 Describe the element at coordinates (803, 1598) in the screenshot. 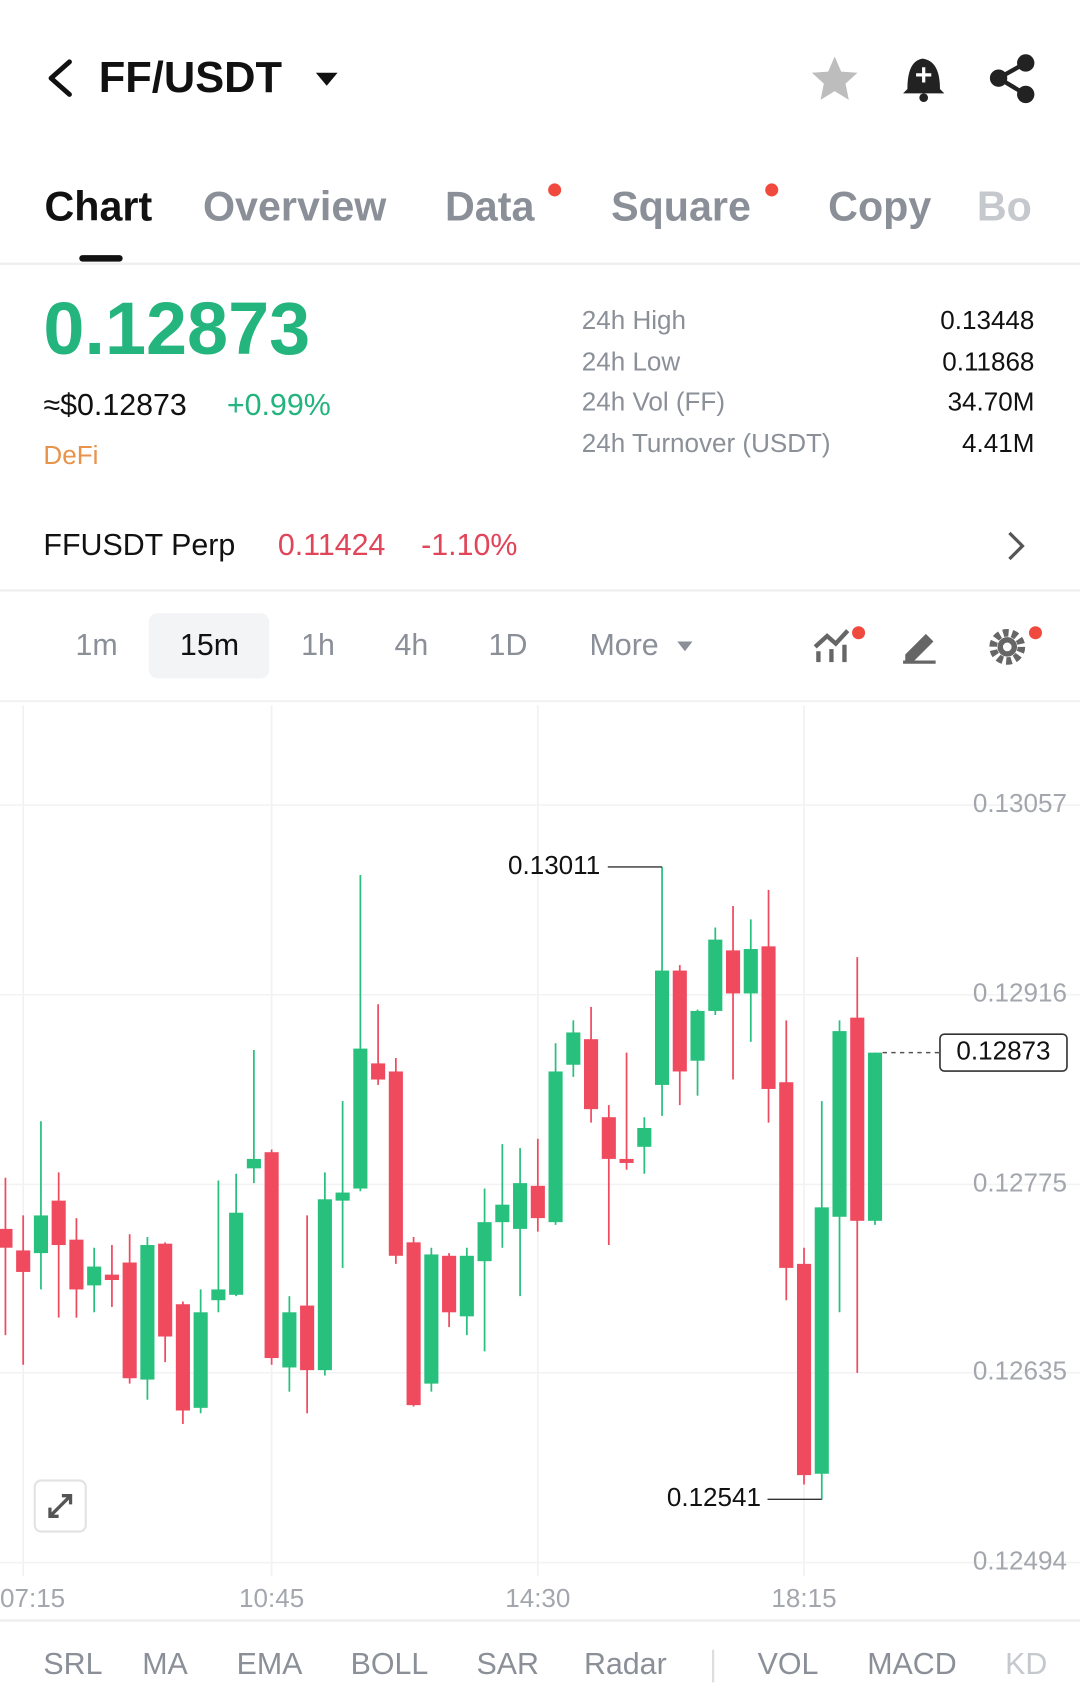

I see `x-tick-label: 18:15` at that location.